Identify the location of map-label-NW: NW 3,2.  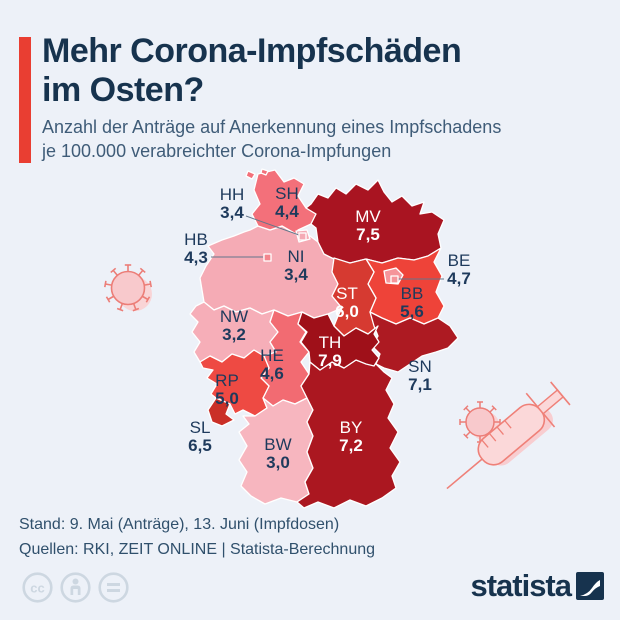
(234, 325).